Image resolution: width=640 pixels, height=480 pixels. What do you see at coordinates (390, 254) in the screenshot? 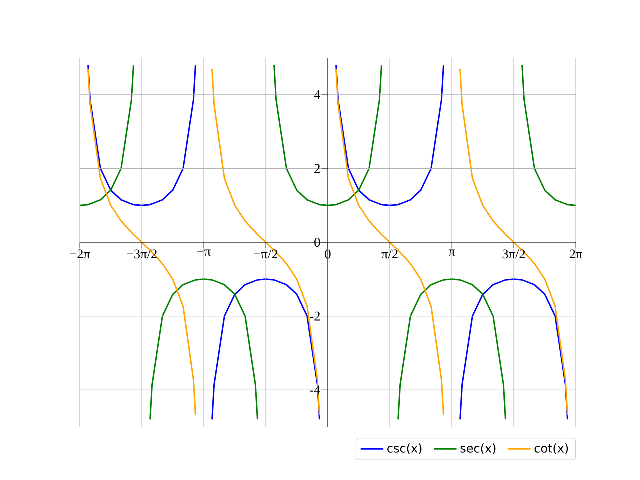
I see `x-tick-label: π/2` at bounding box center [390, 254].